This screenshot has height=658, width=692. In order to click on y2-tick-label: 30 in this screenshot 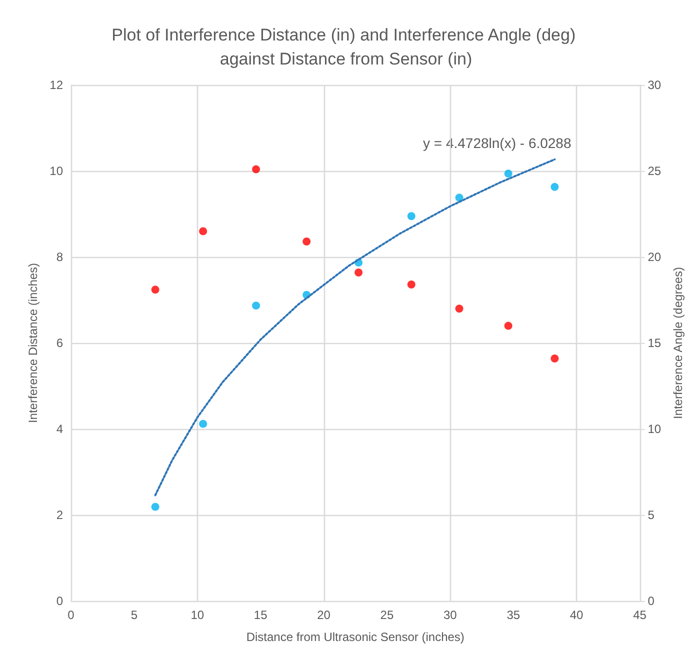, I will do `click(655, 85)`.